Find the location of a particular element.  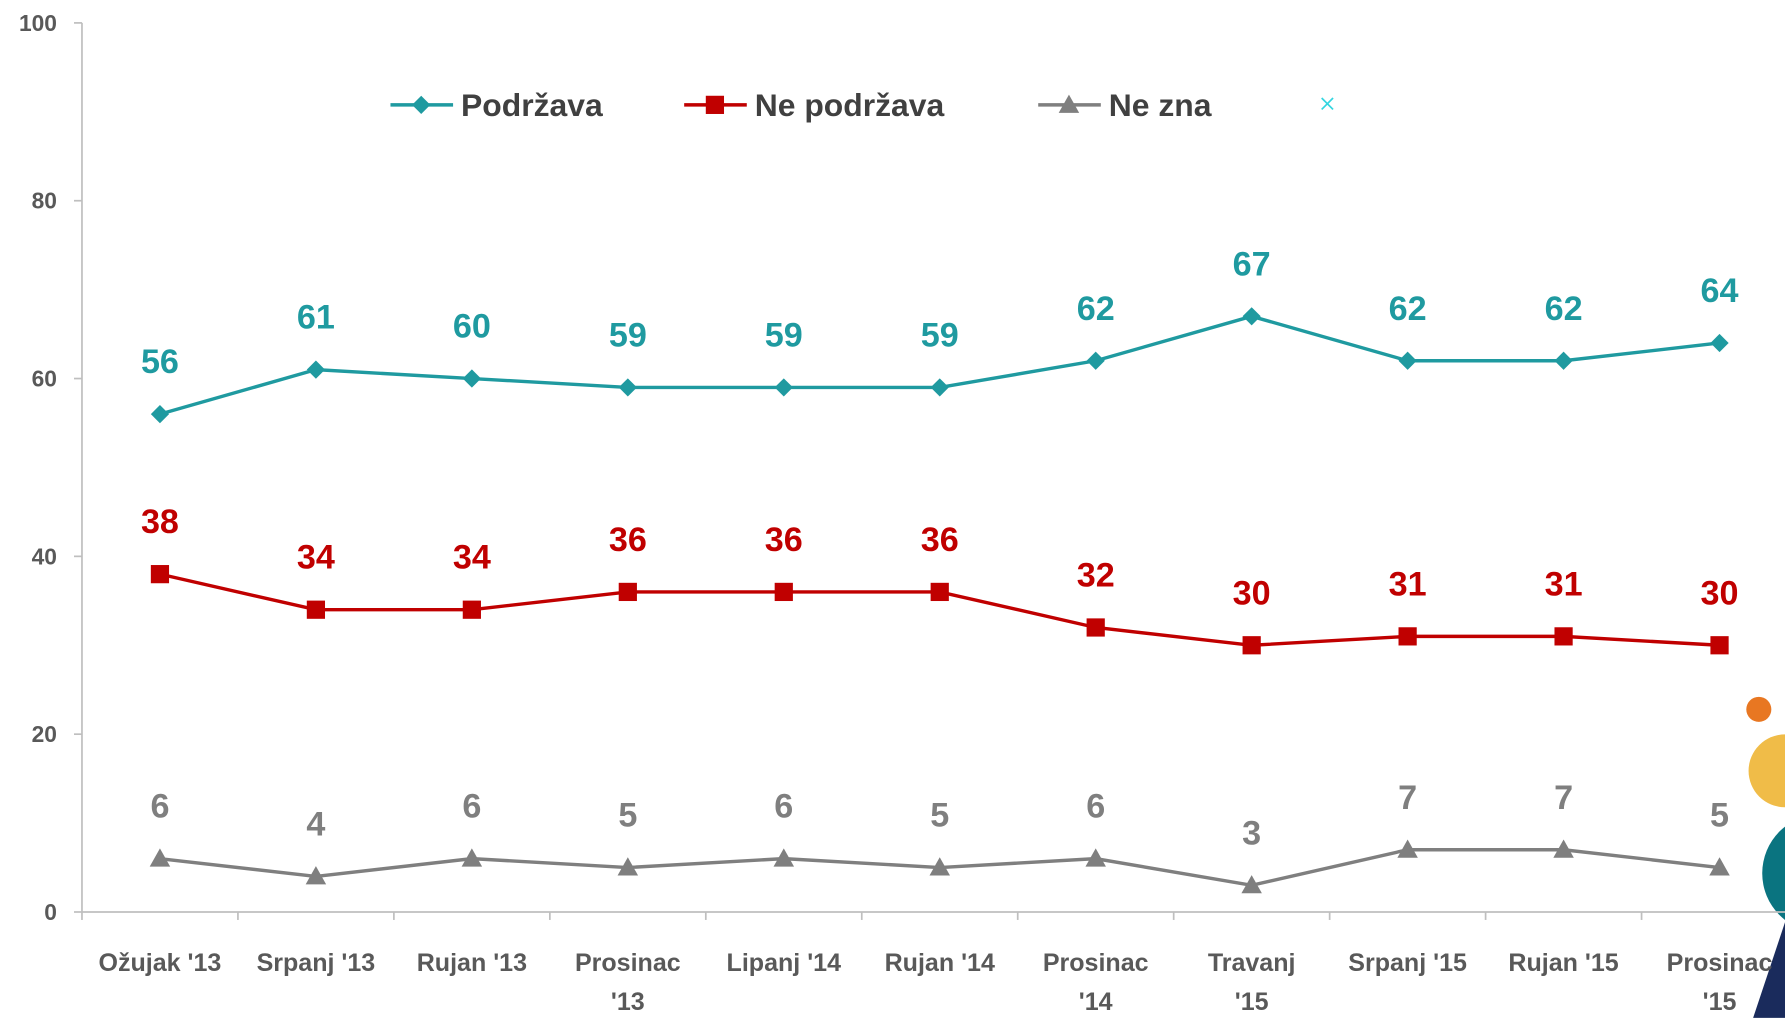

x-tick-label: Rujan '15 is located at coordinates (1563, 963).